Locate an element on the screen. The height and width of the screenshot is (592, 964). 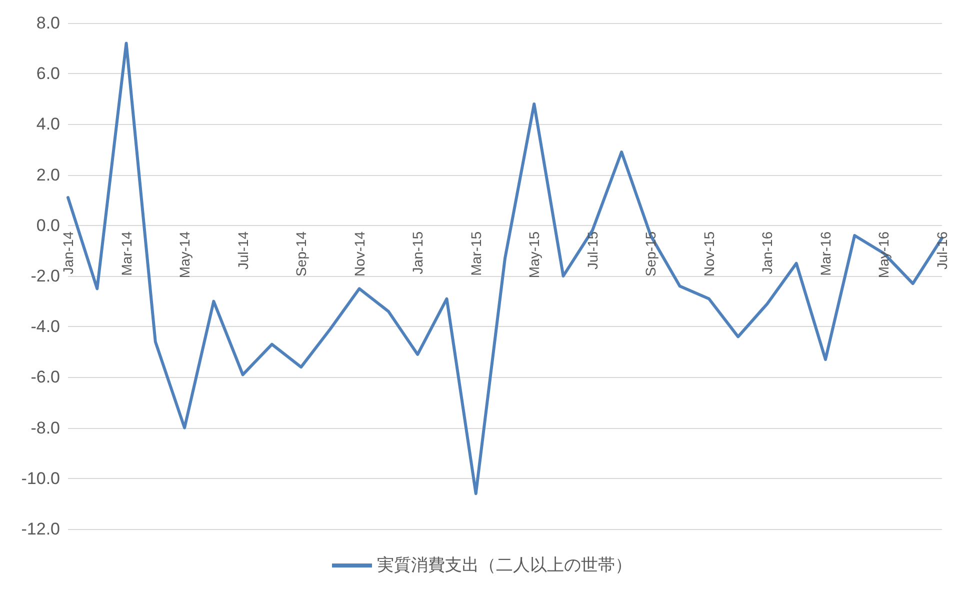
x-tick-label: Mar-16 is located at coordinates (825, 253).